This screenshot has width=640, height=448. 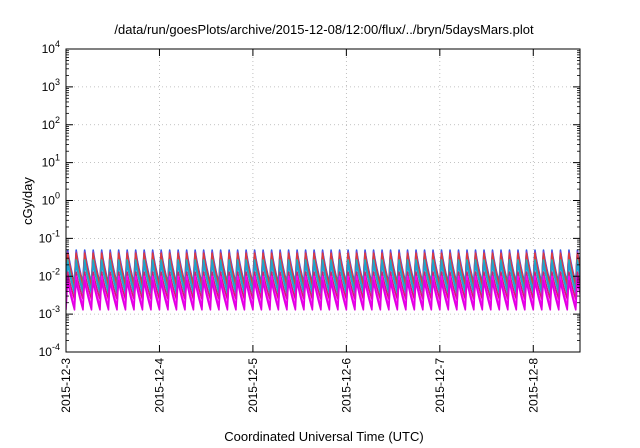 What do you see at coordinates (49, 274) in the screenshot?
I see `y-tick-label: 10⁻²` at bounding box center [49, 274].